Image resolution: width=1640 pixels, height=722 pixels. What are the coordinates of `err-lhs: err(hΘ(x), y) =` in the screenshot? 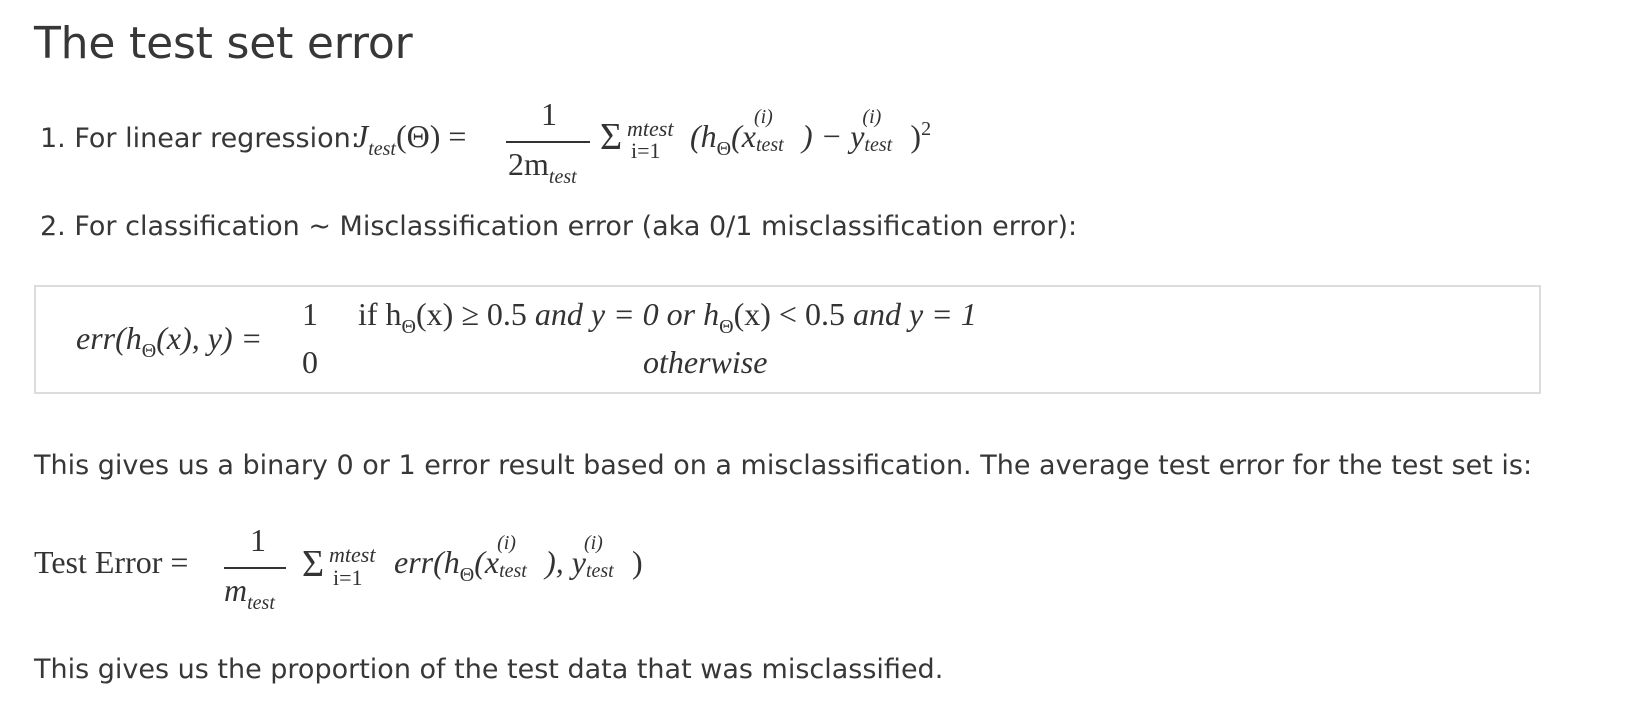 It's located at (169, 341).